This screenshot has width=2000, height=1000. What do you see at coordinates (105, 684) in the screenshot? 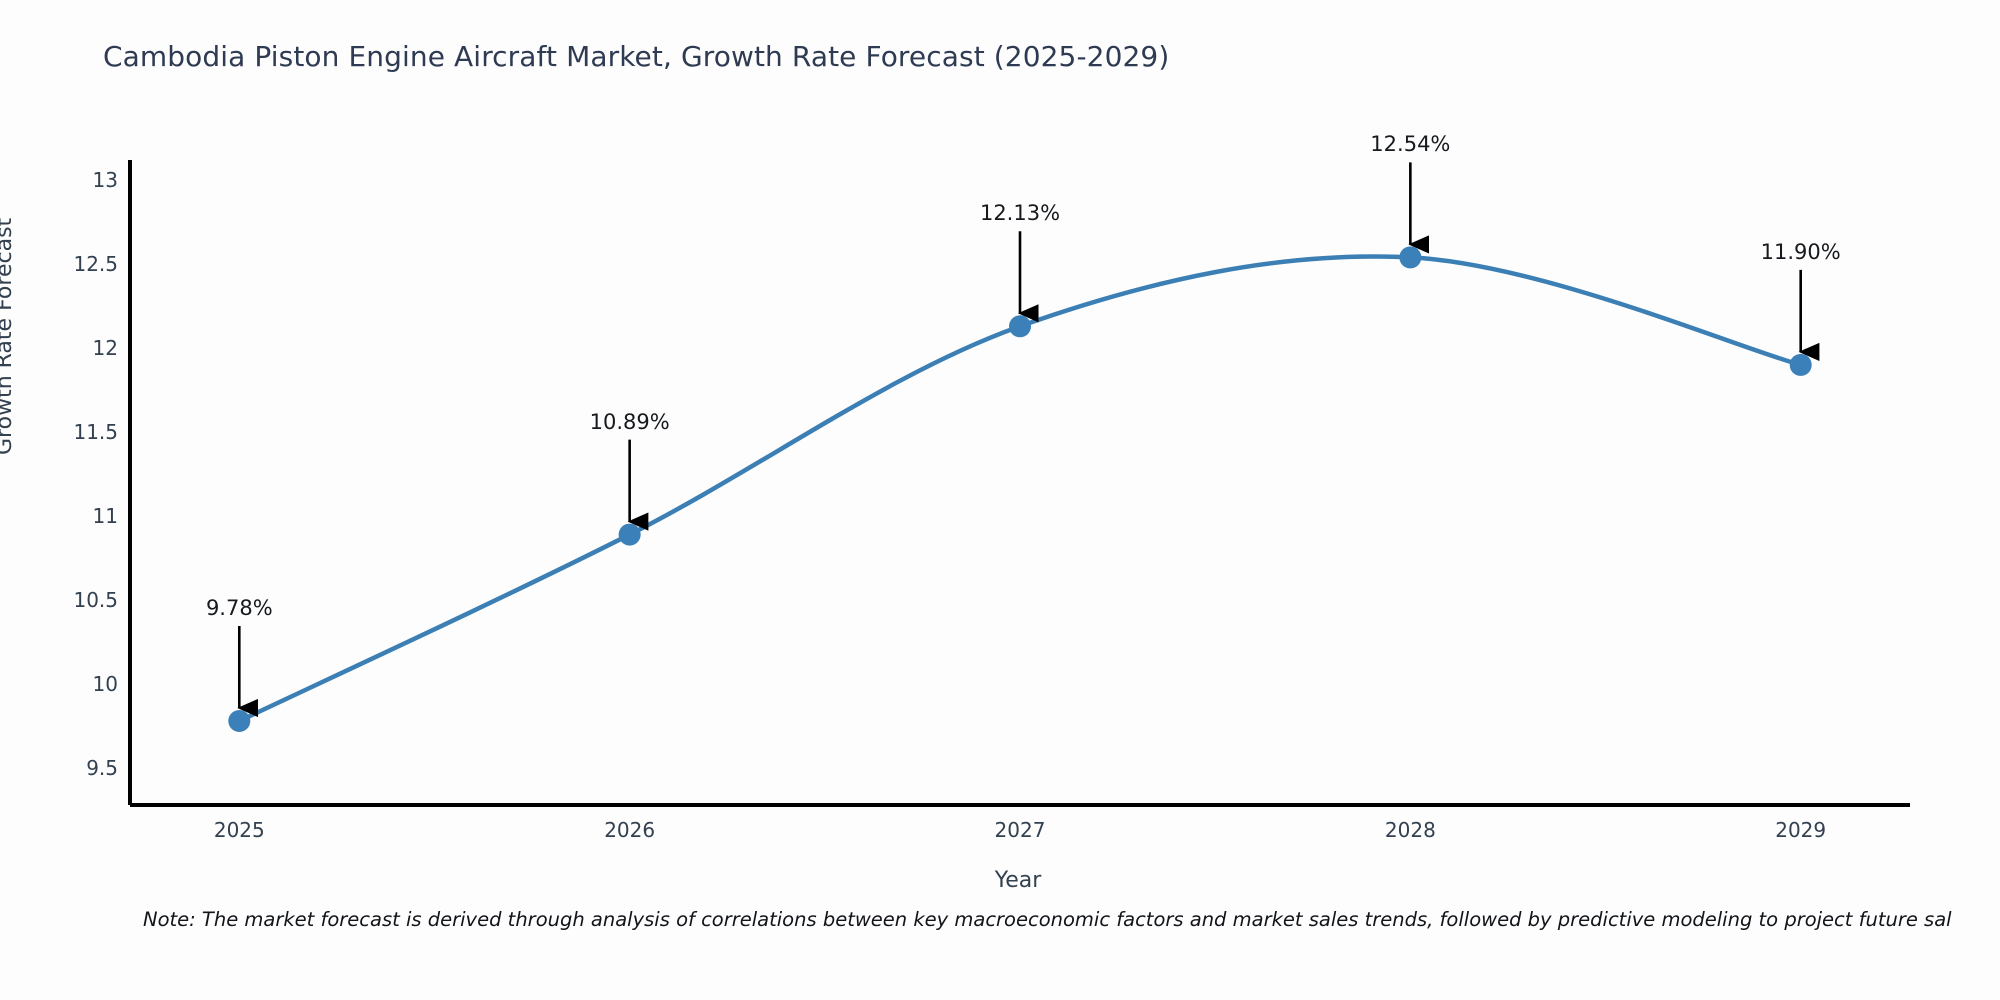
I see `y-tick-label: 10` at bounding box center [105, 684].